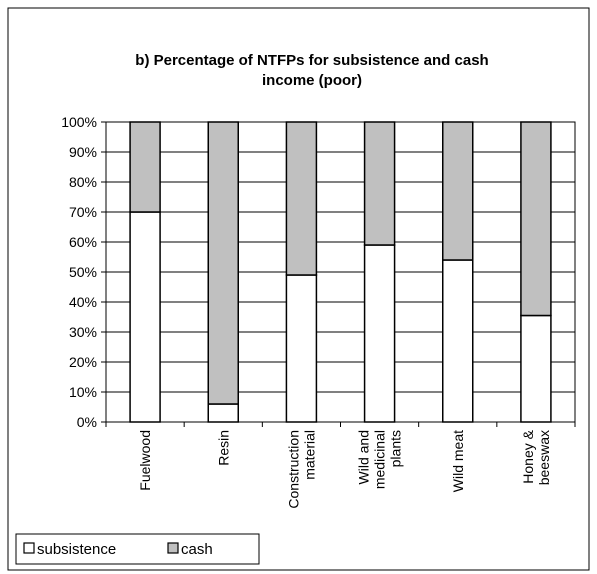 The width and height of the screenshot is (597, 574). Describe the element at coordinates (223, 448) in the screenshot. I see `x-category-label: Resin` at that location.